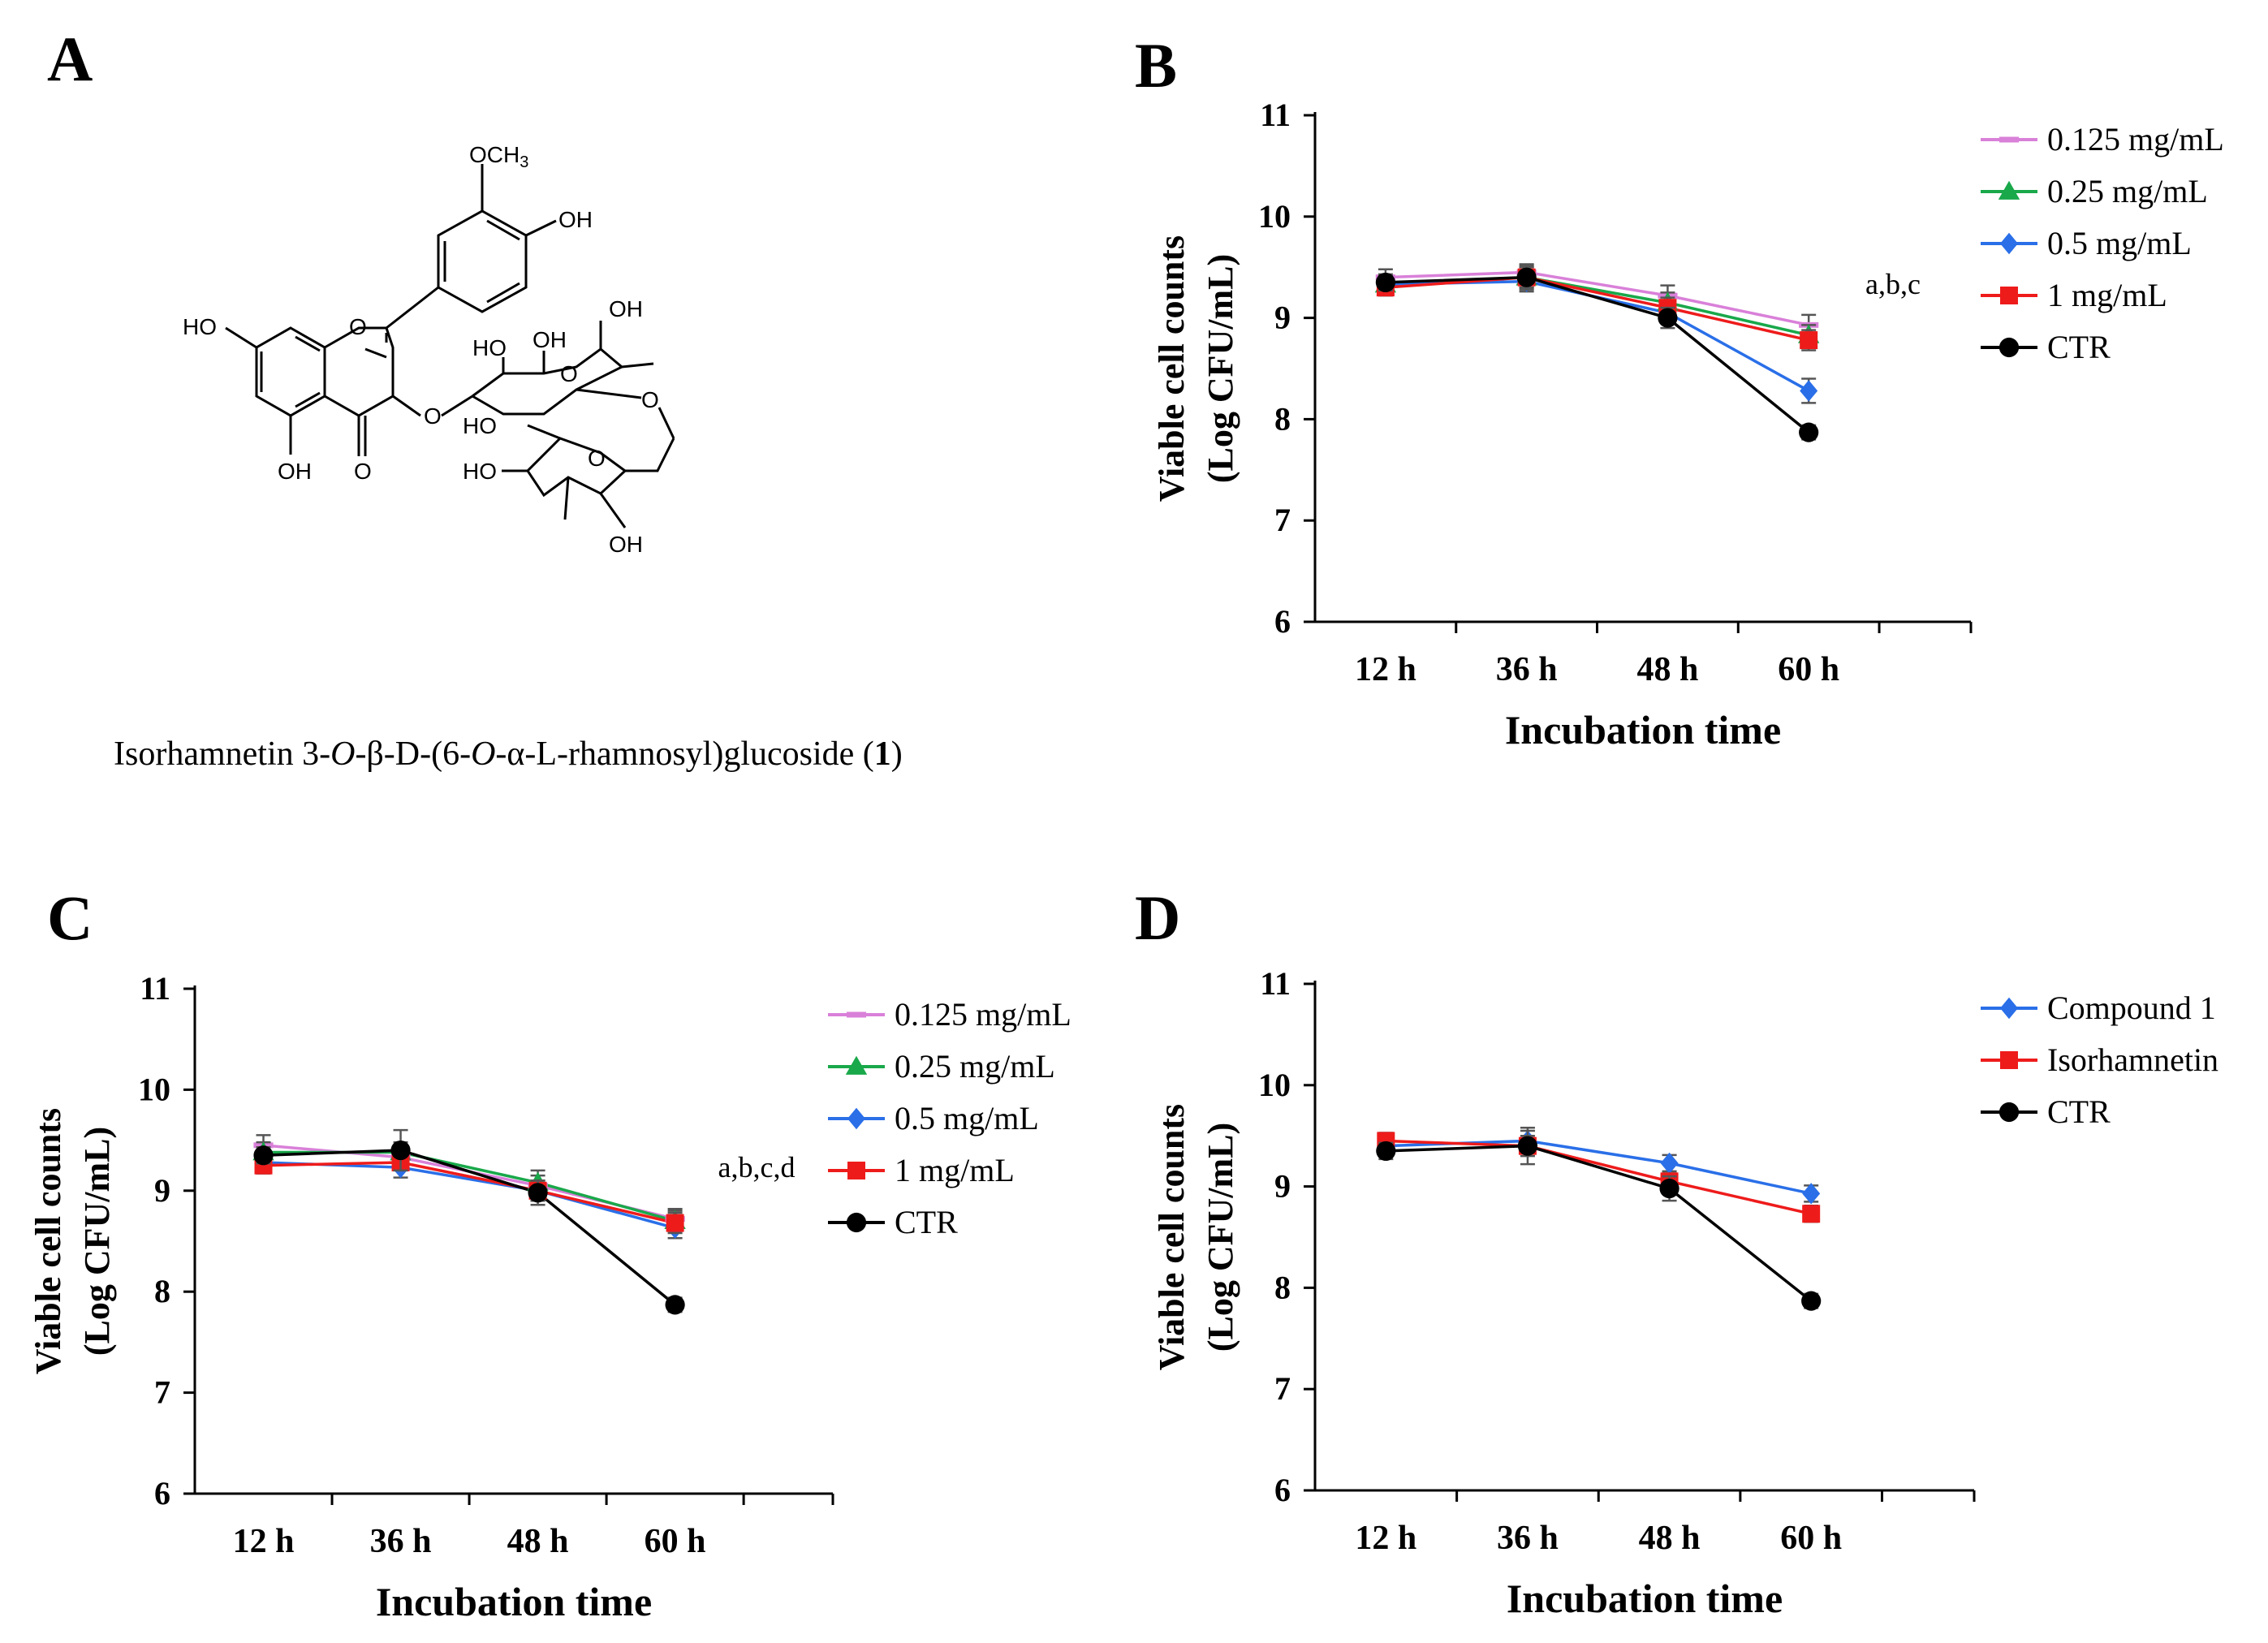  Describe the element at coordinates (550, 339) in the screenshot. I see `mol-label-glc-oh-a: OH` at that location.